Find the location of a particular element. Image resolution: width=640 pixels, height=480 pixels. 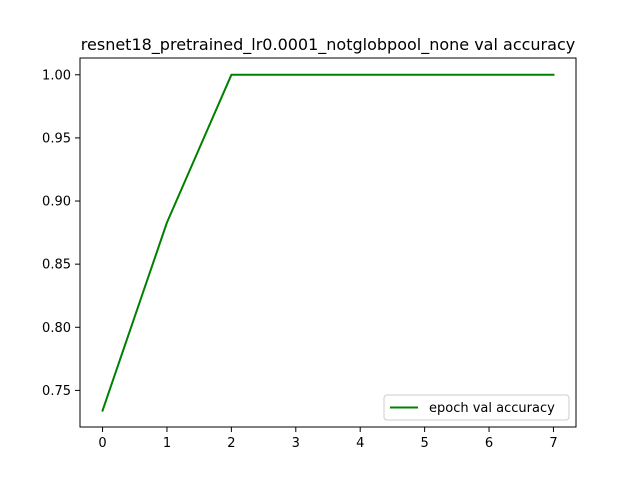

x-tick-label: 4 is located at coordinates (360, 443).